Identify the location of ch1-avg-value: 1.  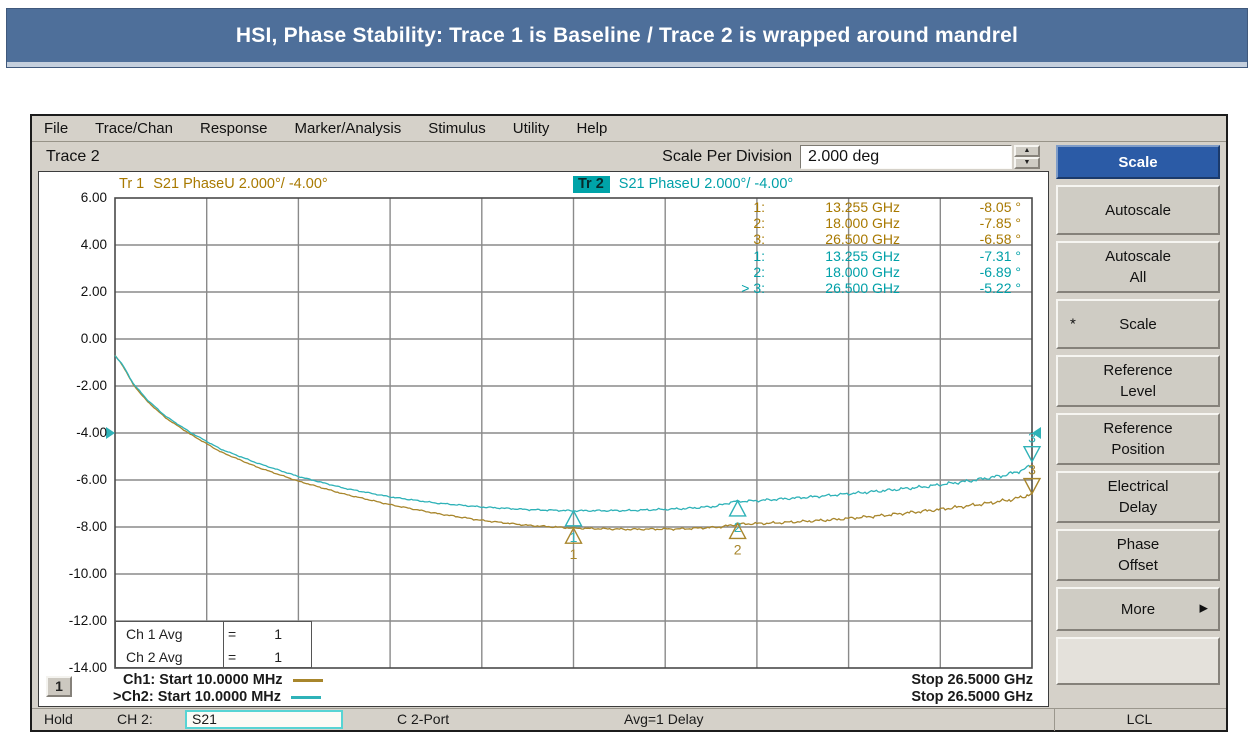
(278, 633).